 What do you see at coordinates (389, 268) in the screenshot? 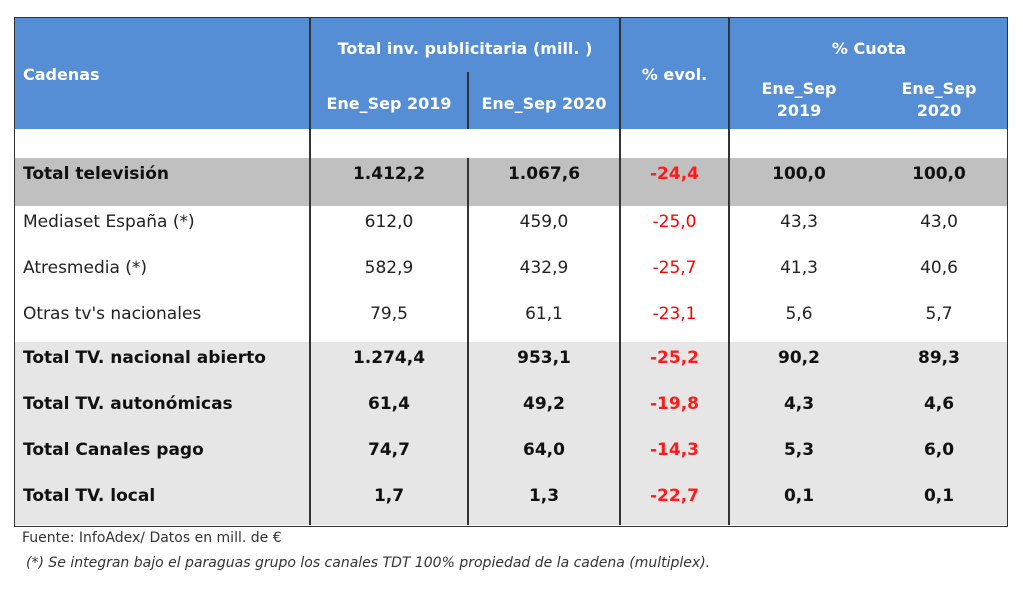
I see `cell-2019: 582,9` at bounding box center [389, 268].